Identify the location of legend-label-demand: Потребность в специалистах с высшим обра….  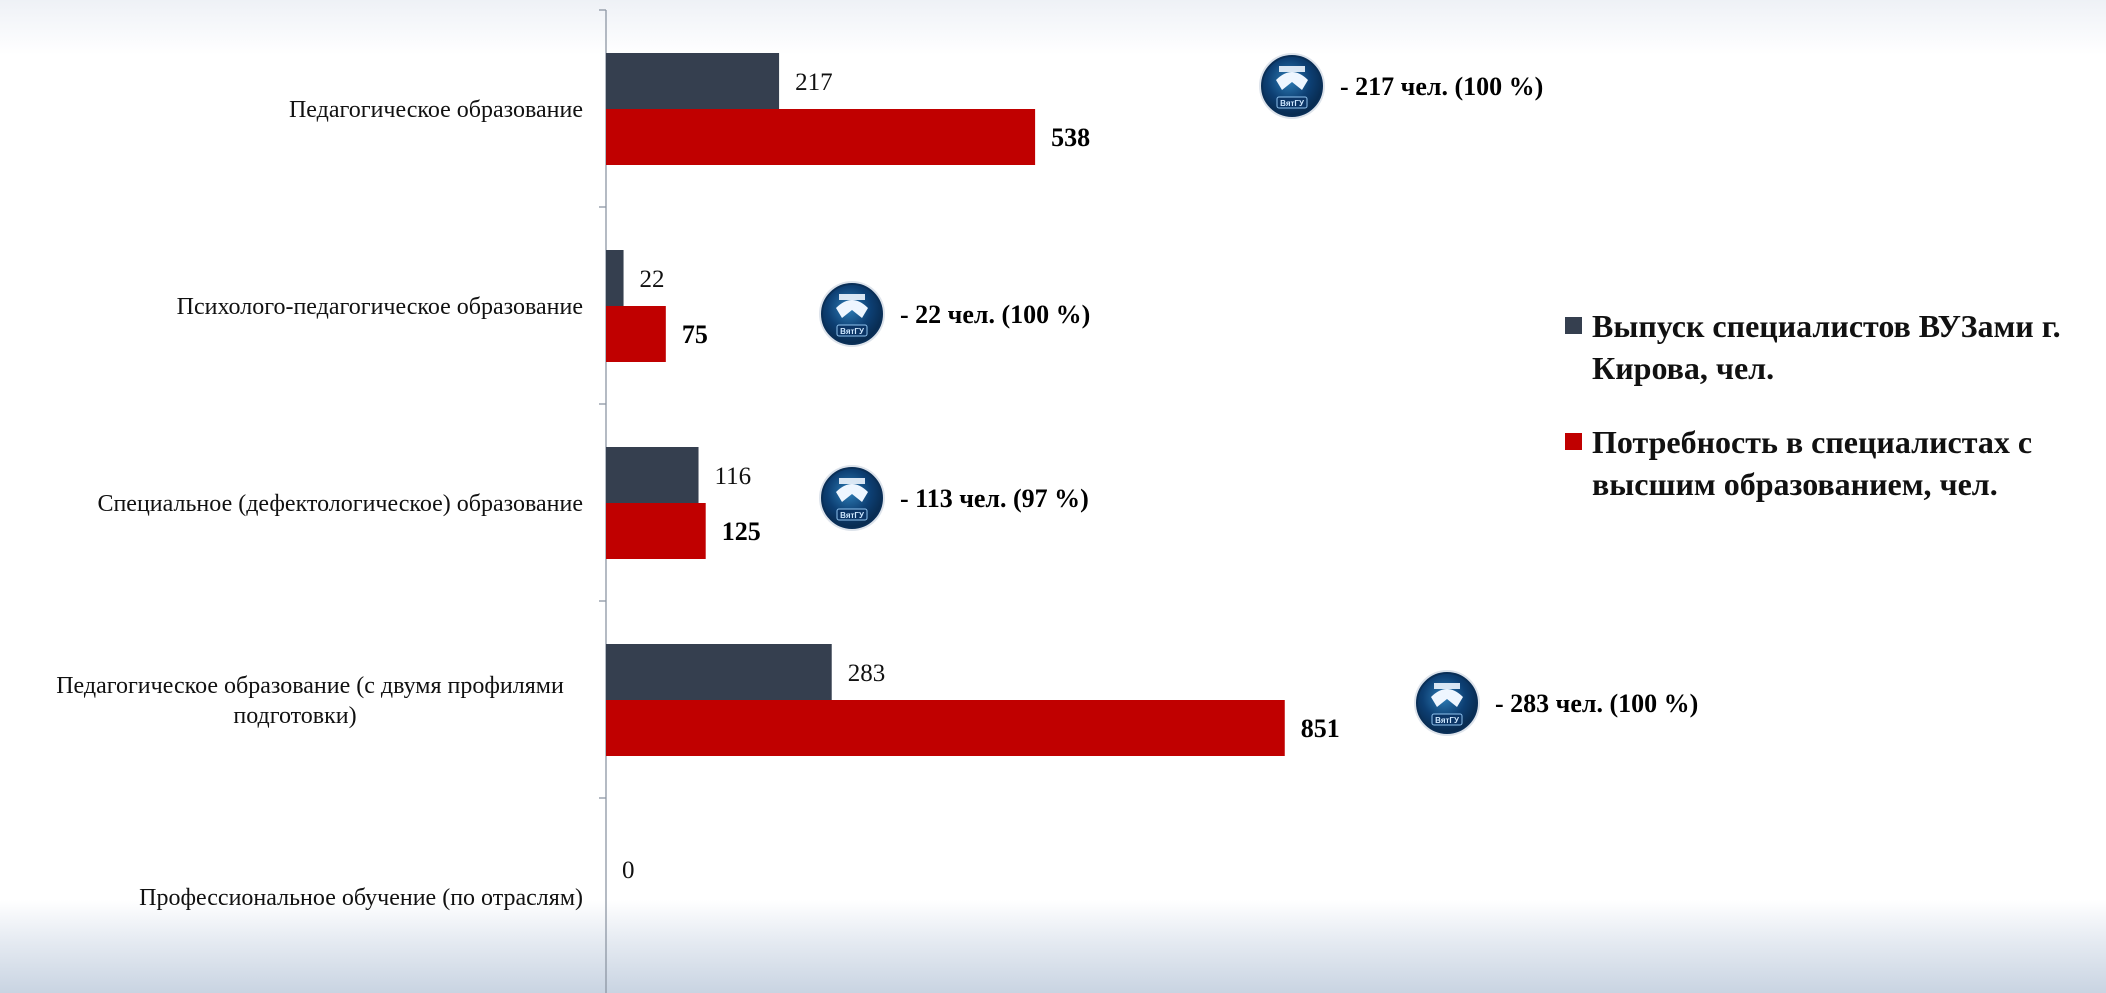
(1812, 463).